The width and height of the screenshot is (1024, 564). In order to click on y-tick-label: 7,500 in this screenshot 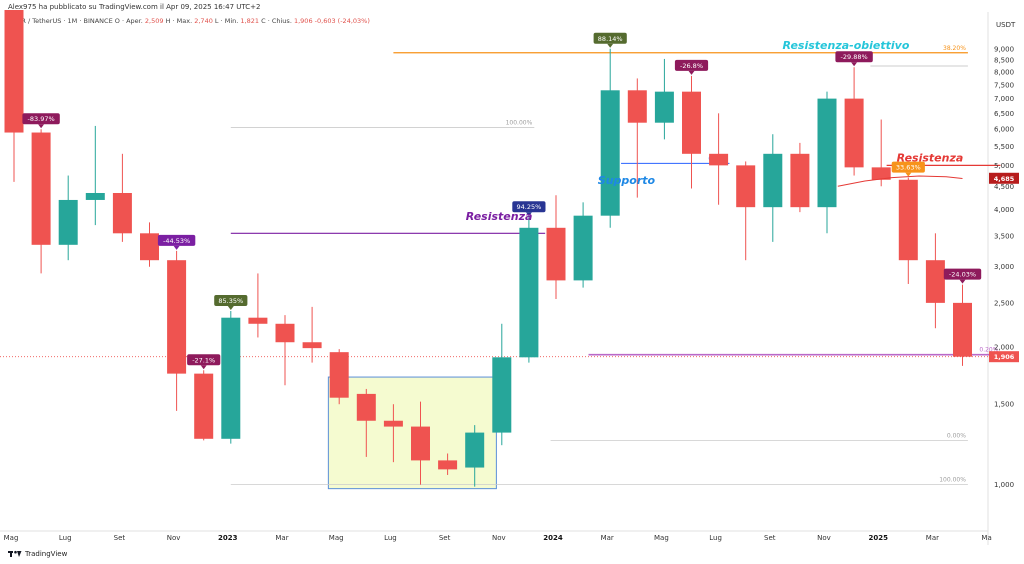, I will do `click(1004, 85)`.